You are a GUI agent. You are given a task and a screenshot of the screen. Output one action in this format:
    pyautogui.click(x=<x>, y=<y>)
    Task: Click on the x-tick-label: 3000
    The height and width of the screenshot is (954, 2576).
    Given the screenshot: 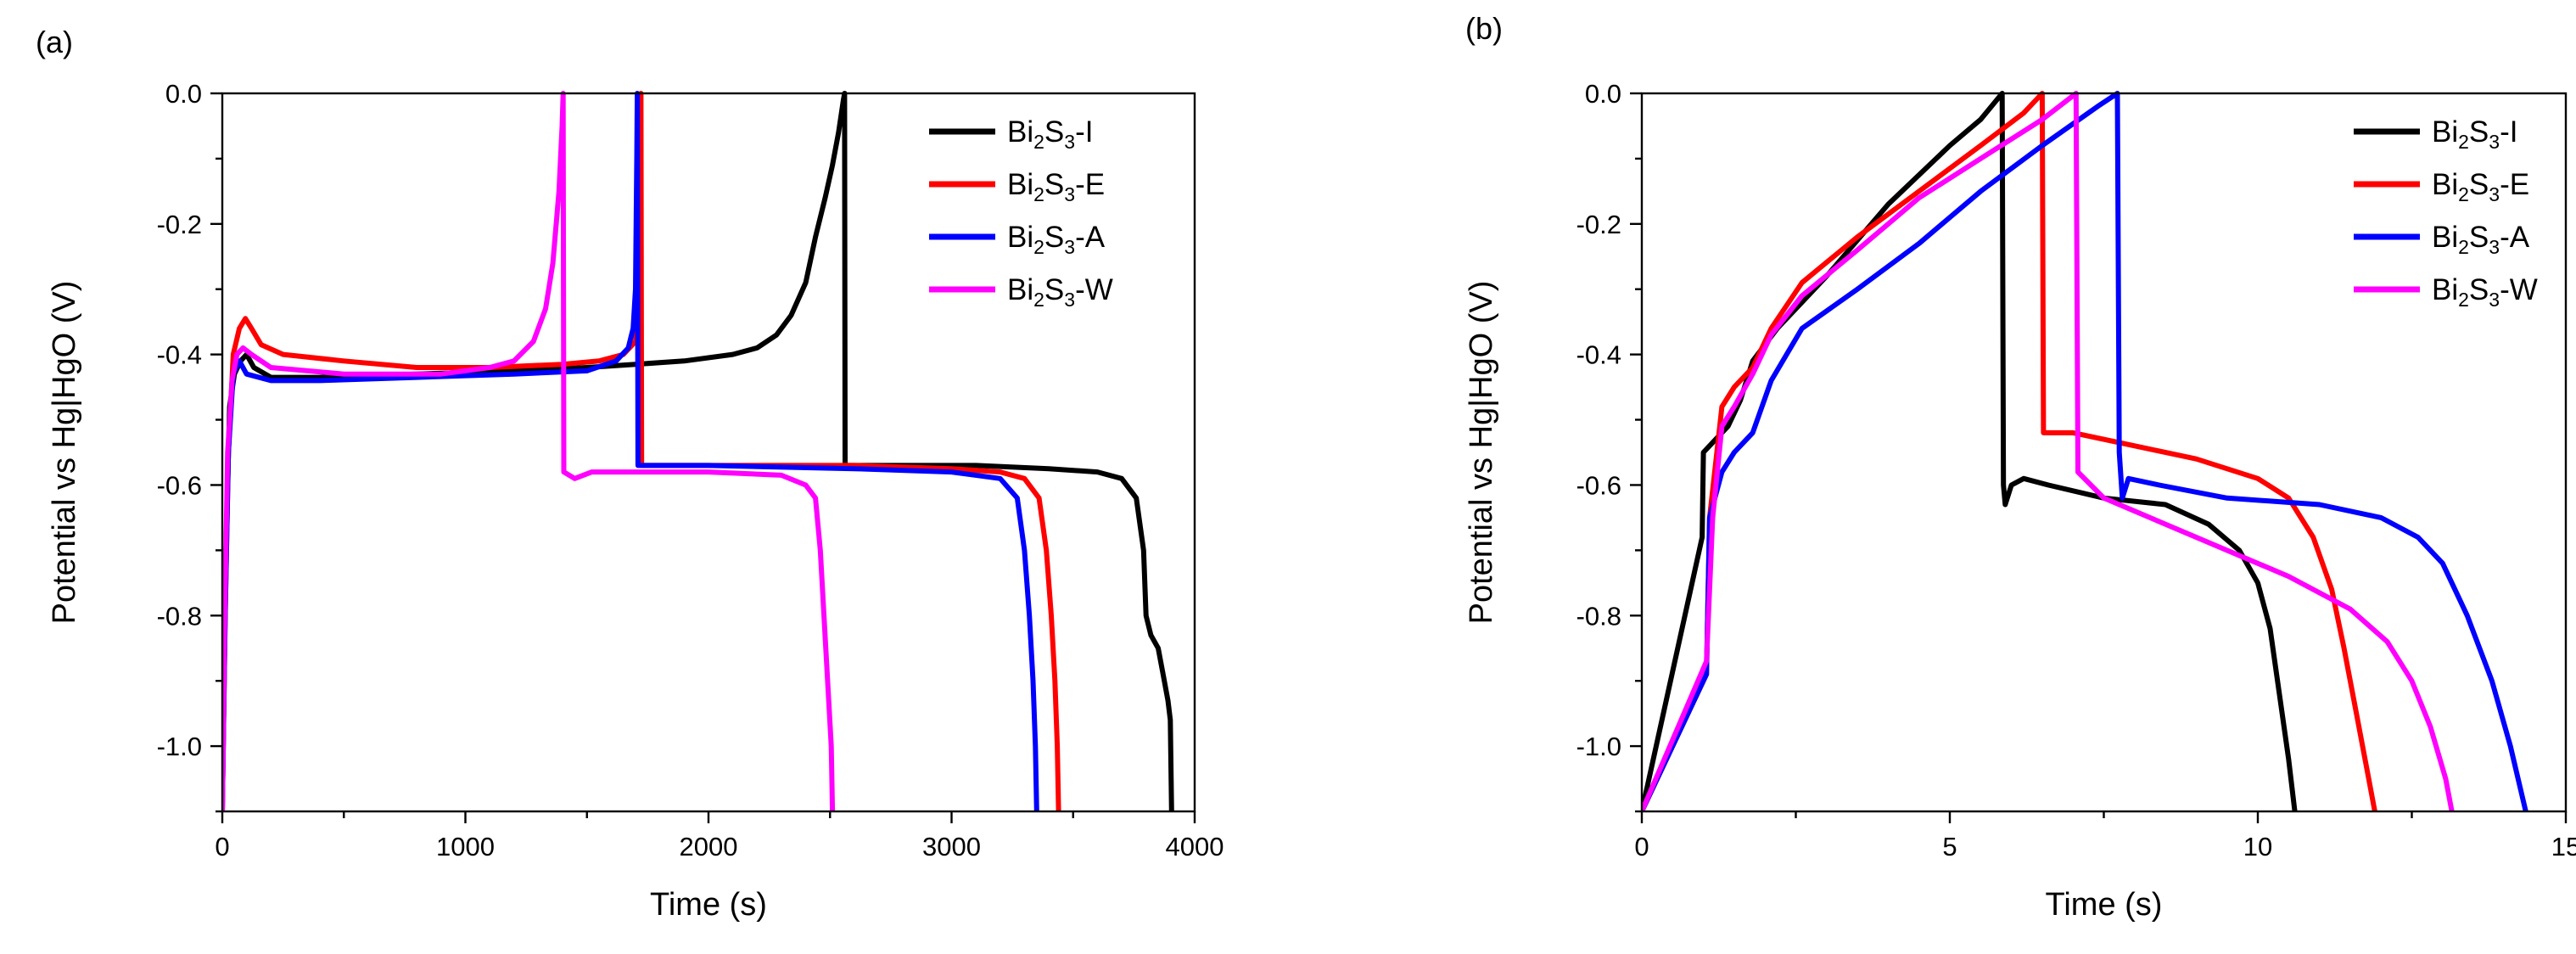 What is the action you would take?
    pyautogui.click(x=951, y=847)
    